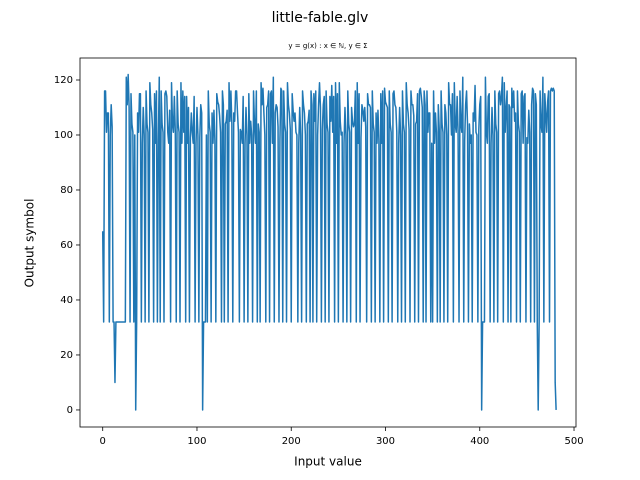 The image size is (640, 480). I want to click on chart-title: little-fable.glv, so click(320, 18).